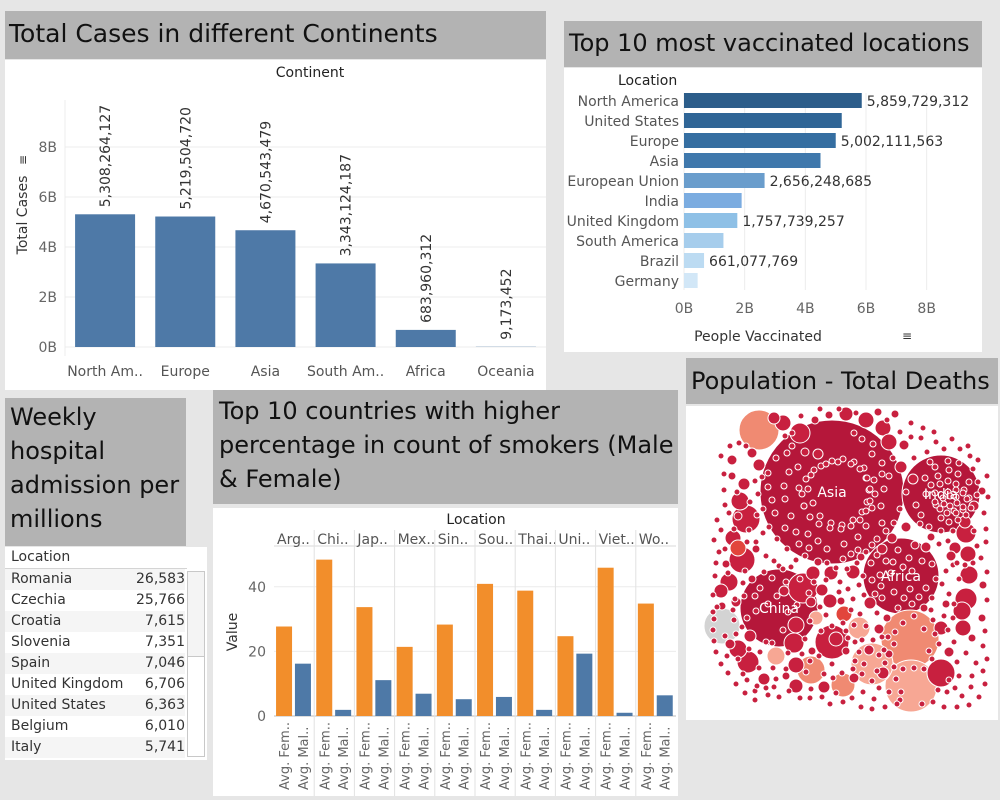 The width and height of the screenshot is (1000, 800). I want to click on cases-xtick: Asia, so click(265, 372).